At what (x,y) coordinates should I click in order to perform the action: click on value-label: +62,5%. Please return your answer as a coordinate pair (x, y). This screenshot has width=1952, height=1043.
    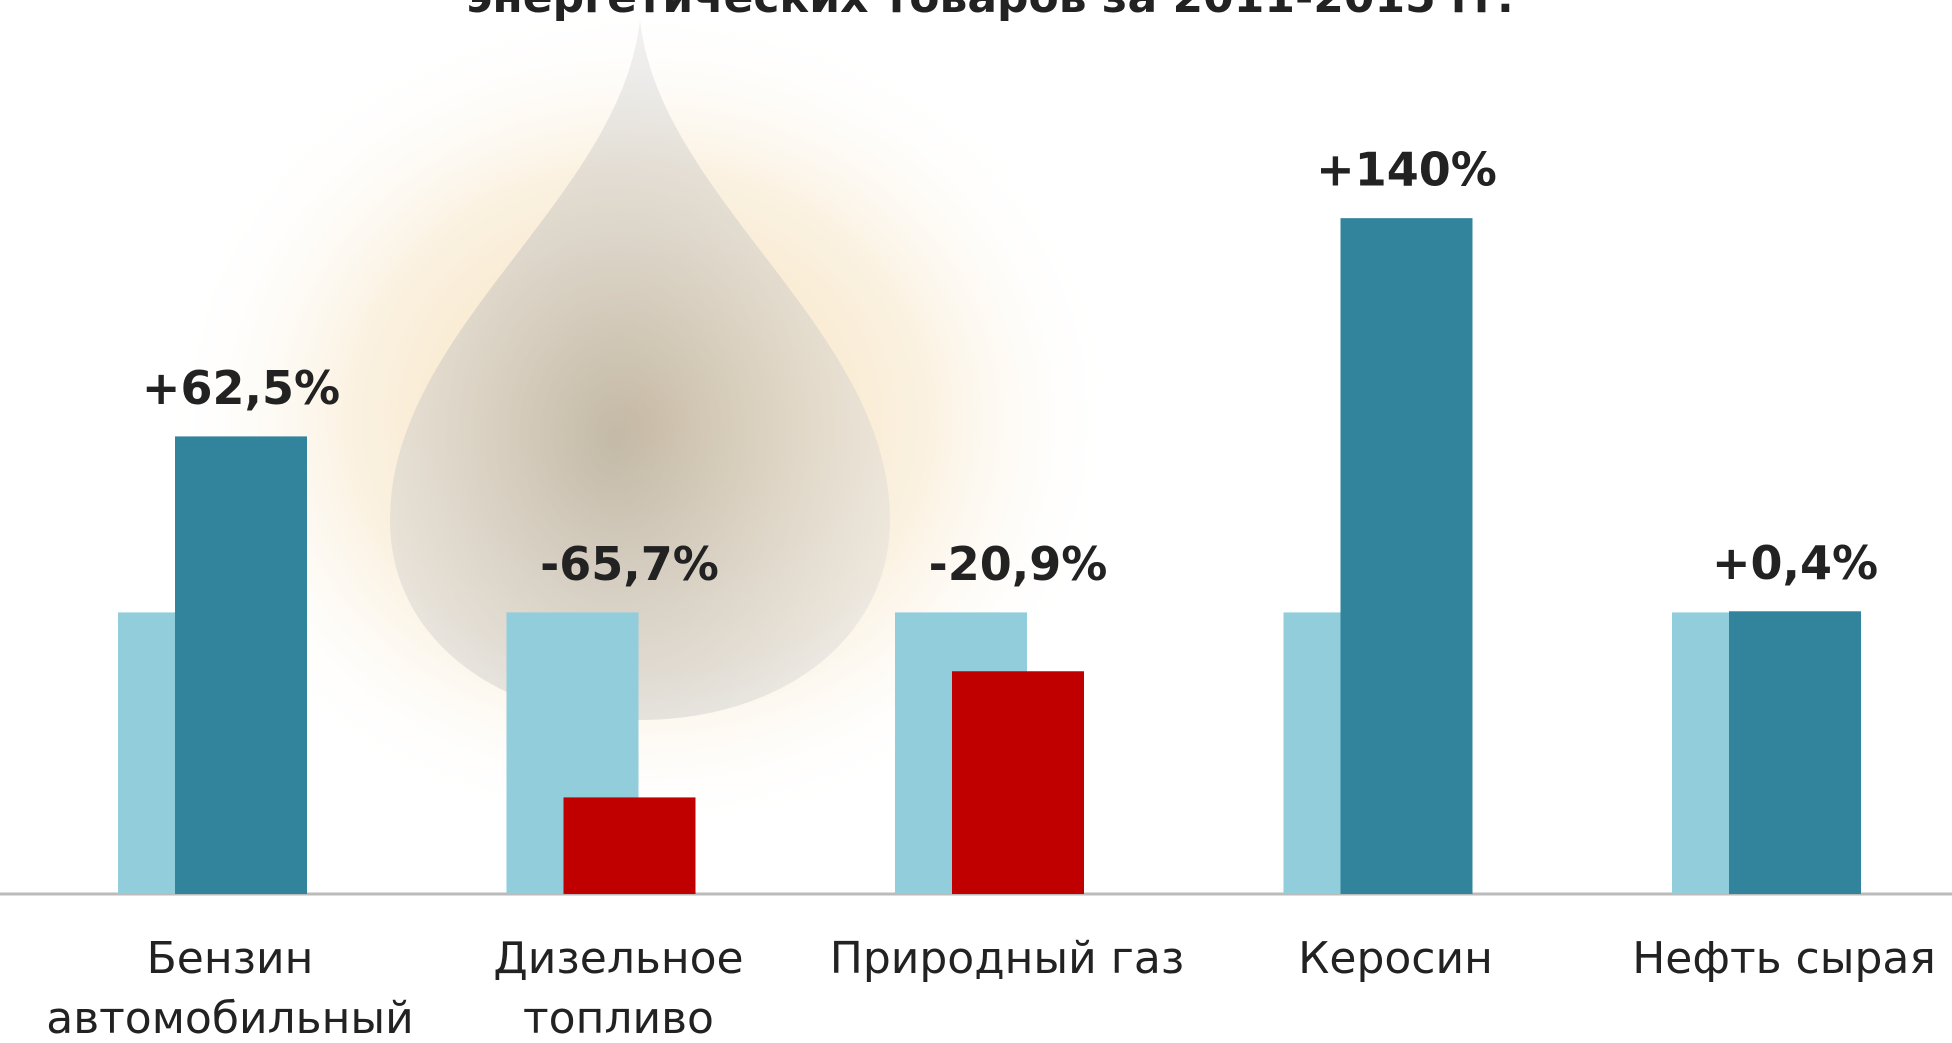
    Looking at the image, I should click on (241, 388).